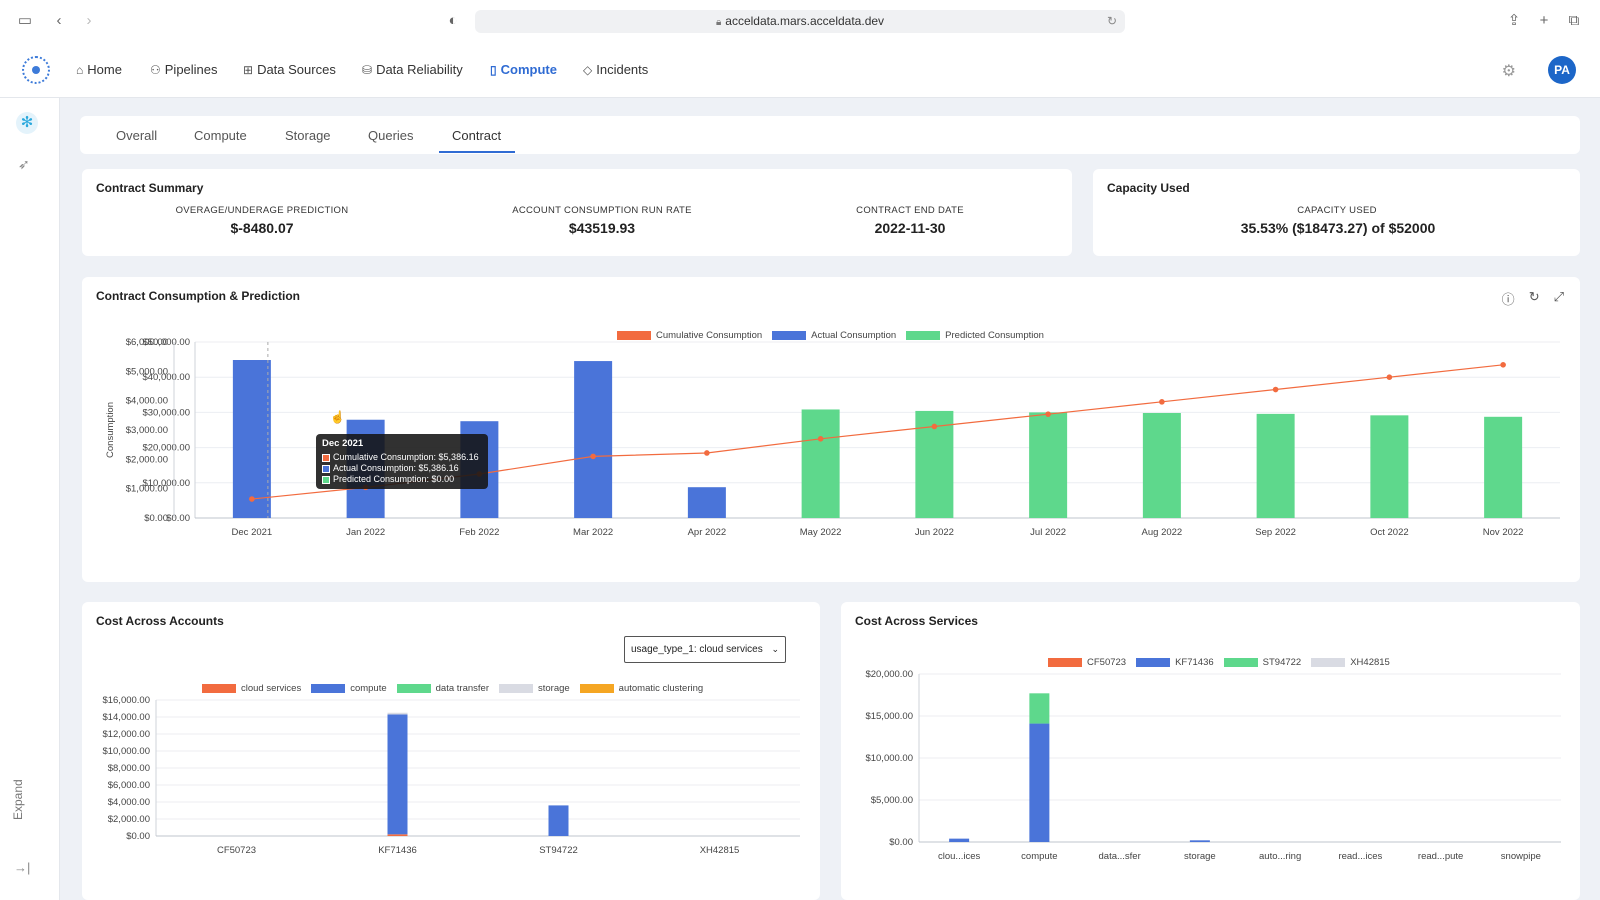  Describe the element at coordinates (129, 785) in the screenshot. I see `y-tick-label: $6,000.00` at that location.